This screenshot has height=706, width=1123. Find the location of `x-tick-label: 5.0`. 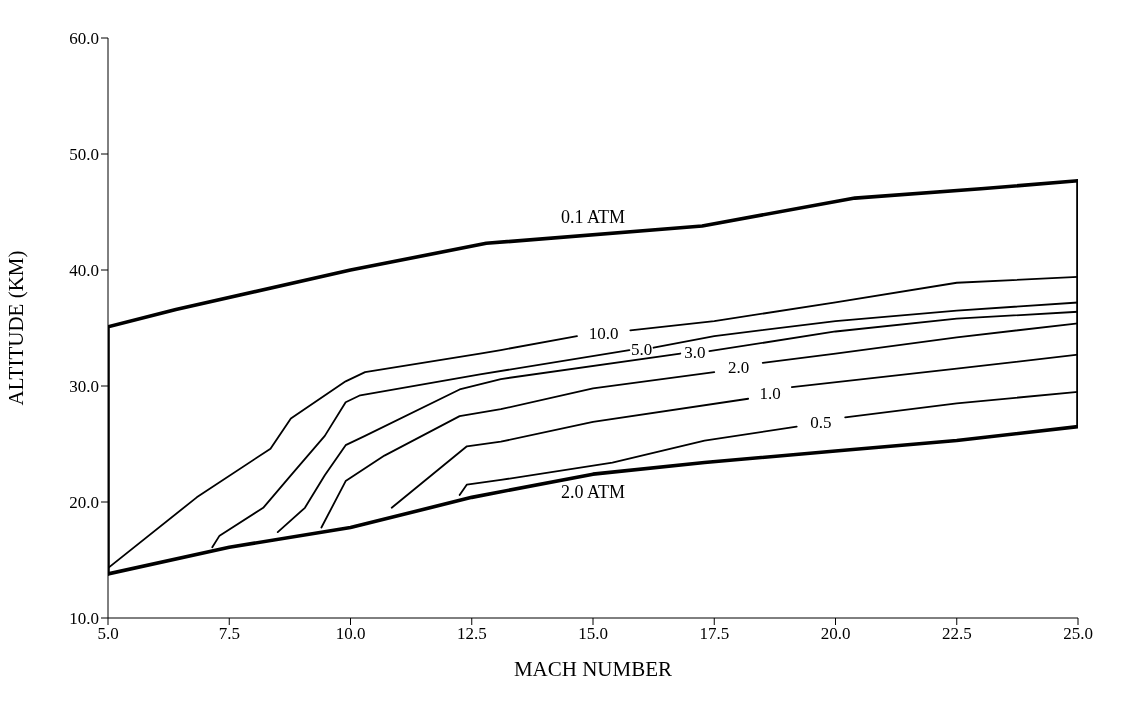

x-tick-label: 5.0 is located at coordinates (108, 634).